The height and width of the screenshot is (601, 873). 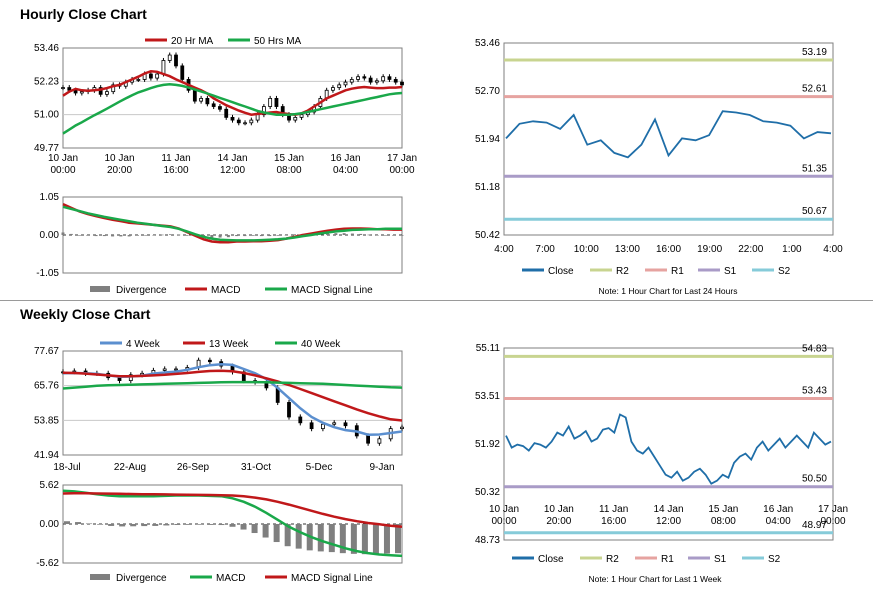 What do you see at coordinates (143, 344) in the screenshot?
I see `legend-label: 4 Week` at bounding box center [143, 344].